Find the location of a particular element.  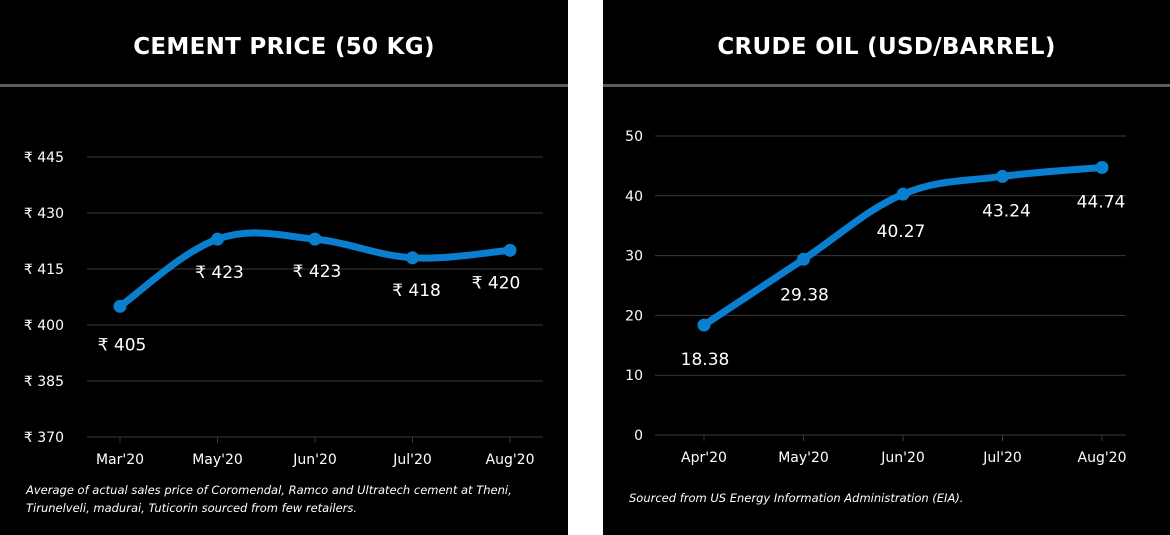

y-tick-label: 0 is located at coordinates (638, 436).